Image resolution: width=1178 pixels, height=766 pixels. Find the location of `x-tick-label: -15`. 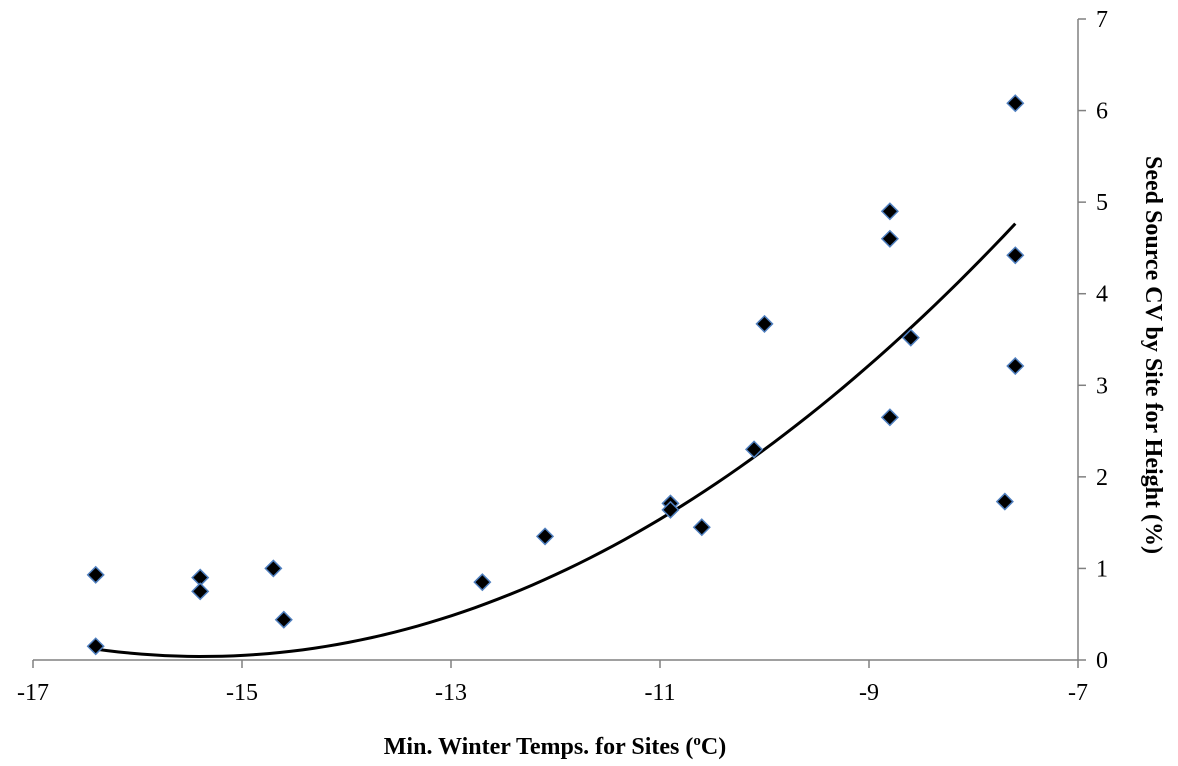

x-tick-label: -15 is located at coordinates (242, 693).